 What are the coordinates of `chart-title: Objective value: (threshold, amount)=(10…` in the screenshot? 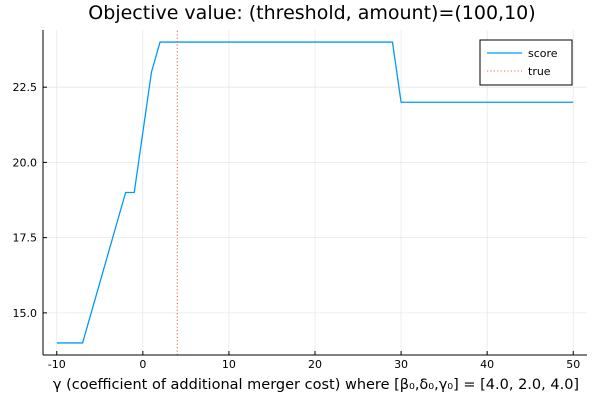 It's located at (311, 13).